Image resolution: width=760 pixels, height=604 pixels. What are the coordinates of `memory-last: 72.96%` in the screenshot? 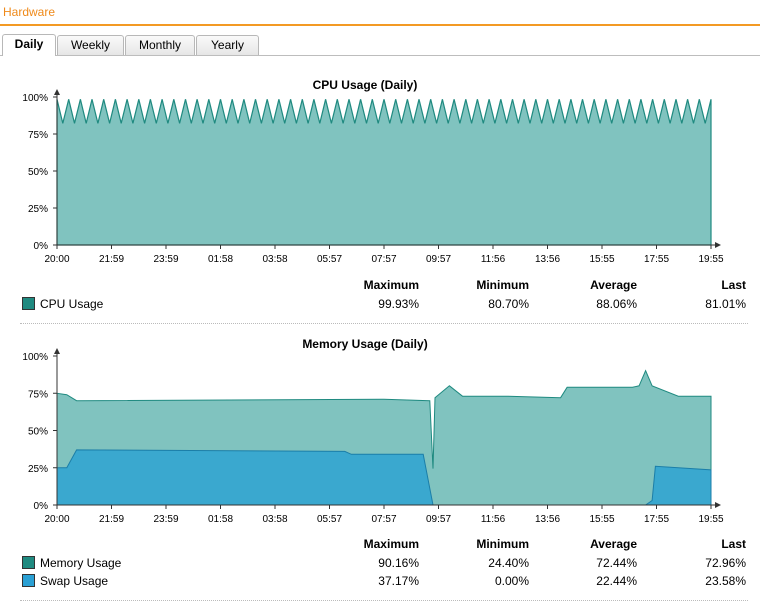 It's located at (725, 563).